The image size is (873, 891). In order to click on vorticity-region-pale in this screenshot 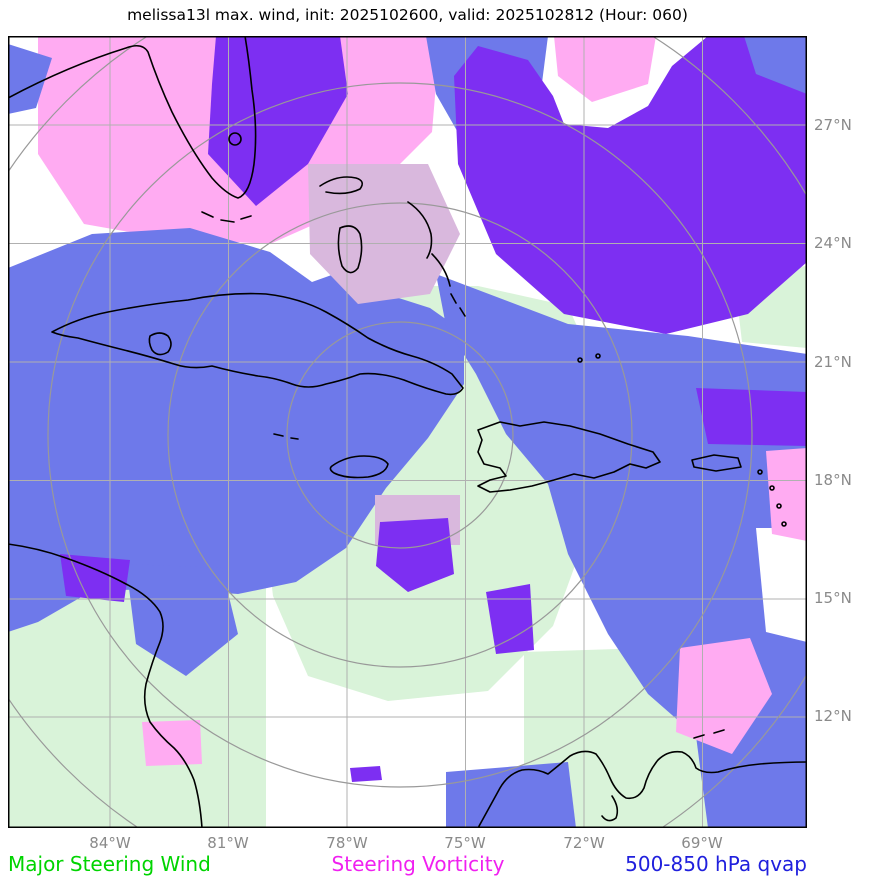, I will do `click(384, 234)`.